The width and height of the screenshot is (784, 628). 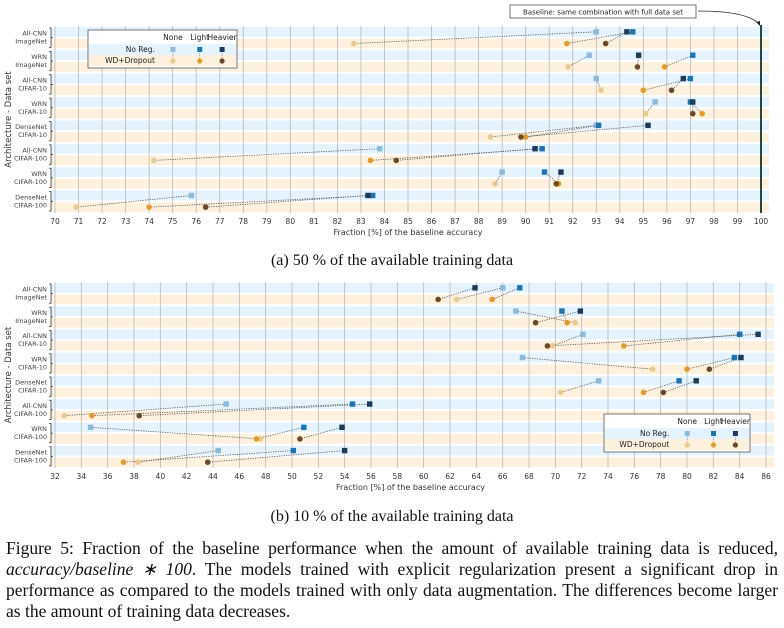 What do you see at coordinates (758, 23) in the screenshot?
I see `arrow-head-icon` at bounding box center [758, 23].